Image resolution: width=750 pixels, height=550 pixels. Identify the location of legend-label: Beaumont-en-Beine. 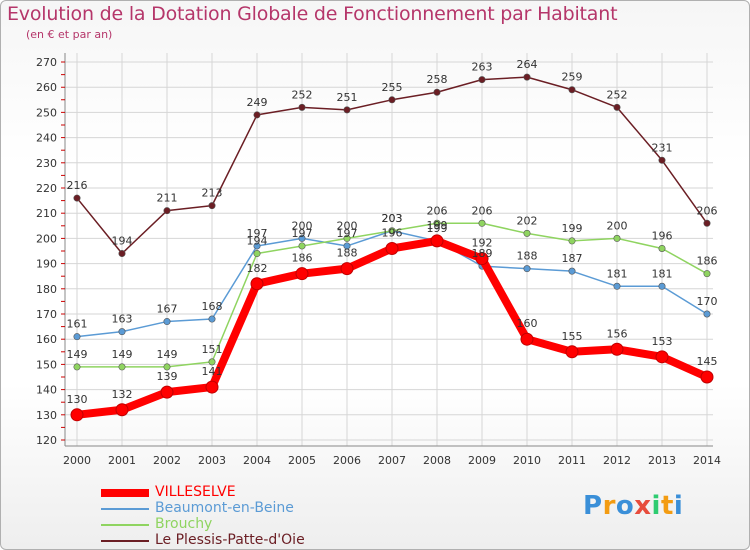
(224, 508).